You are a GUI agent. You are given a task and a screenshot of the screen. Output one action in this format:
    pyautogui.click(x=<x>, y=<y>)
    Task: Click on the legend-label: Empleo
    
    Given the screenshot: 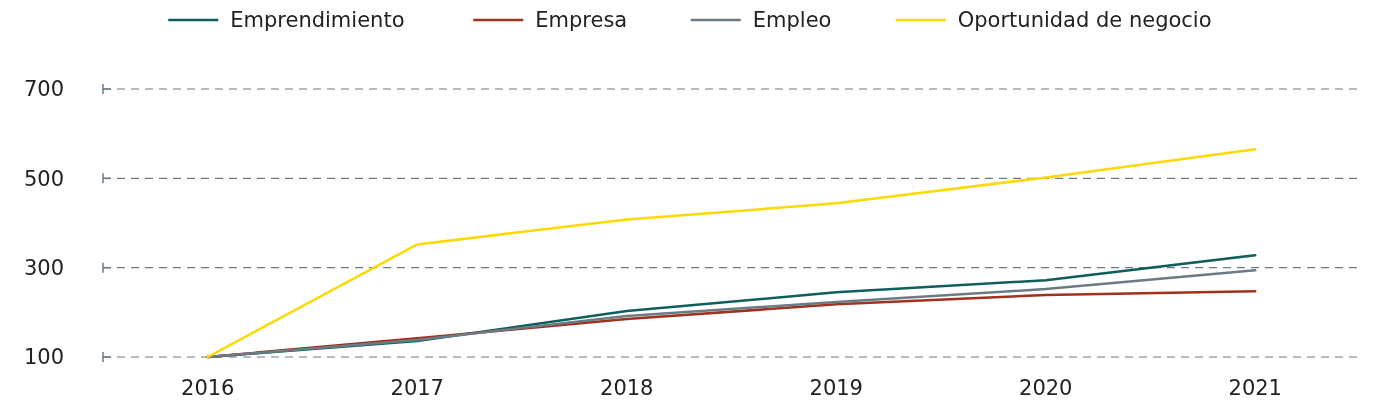 What is the action you would take?
    pyautogui.click(x=792, y=20)
    